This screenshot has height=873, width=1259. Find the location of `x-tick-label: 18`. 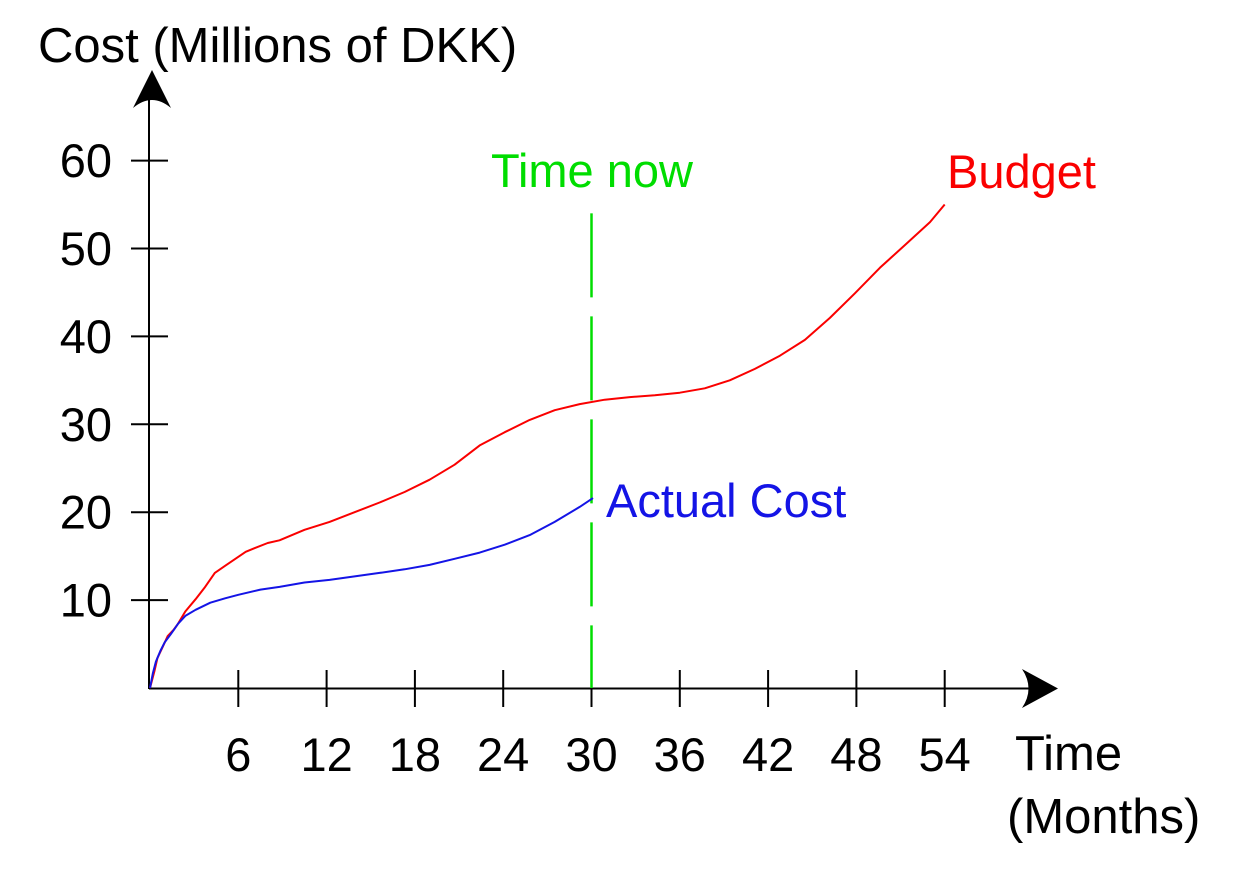

x-tick-label: 18 is located at coordinates (415, 754).